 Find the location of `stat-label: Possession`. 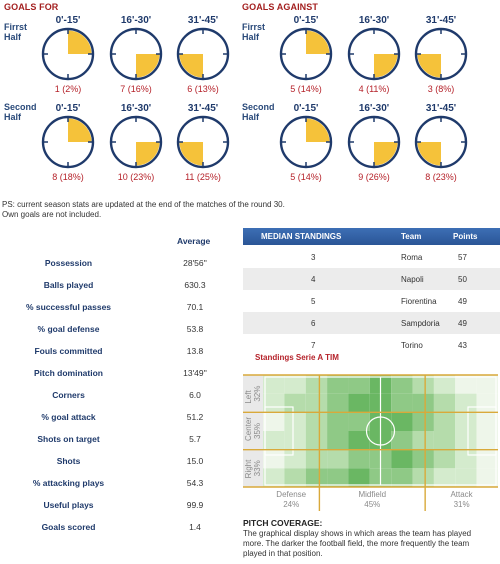

stat-label: Possession is located at coordinates (68, 263).